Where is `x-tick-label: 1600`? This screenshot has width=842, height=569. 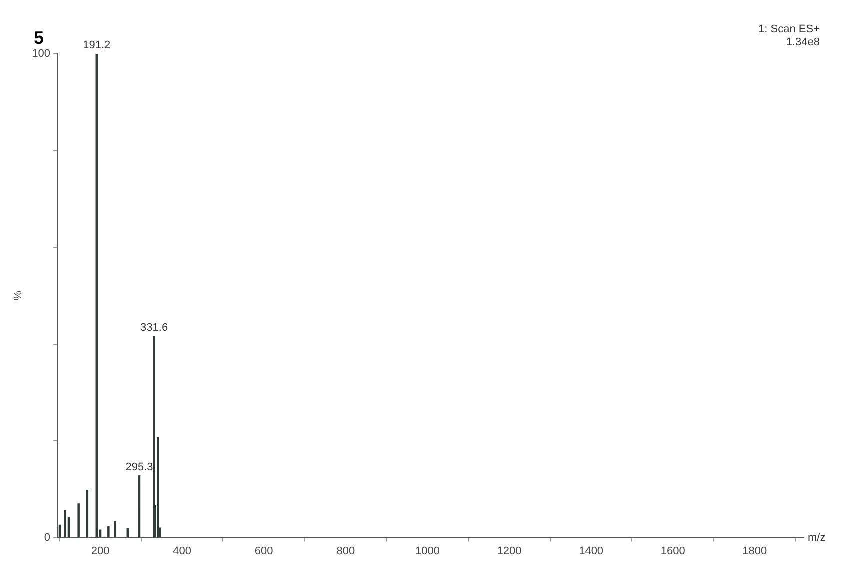
x-tick-label: 1600 is located at coordinates (673, 551).